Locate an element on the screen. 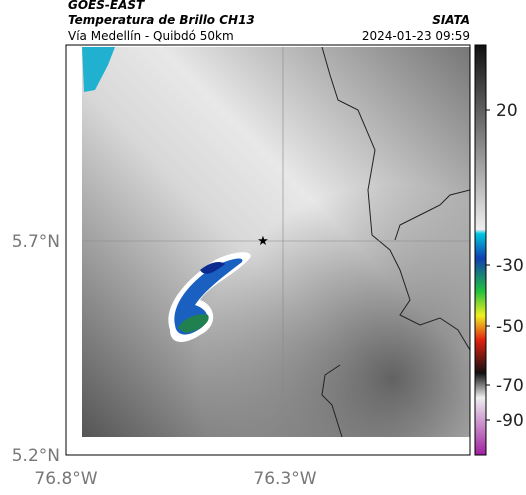  colorbar-label: -30 is located at coordinates (510, 266).